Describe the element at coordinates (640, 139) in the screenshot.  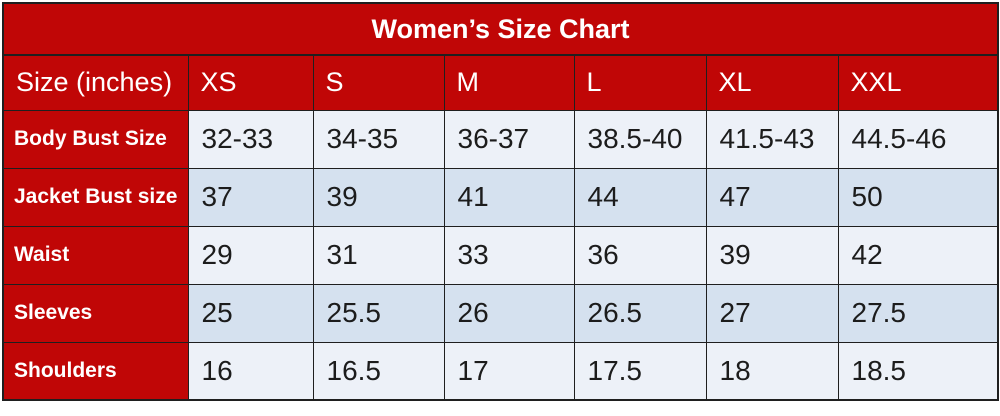
I see `size-value-cell: 38.5-40` at that location.